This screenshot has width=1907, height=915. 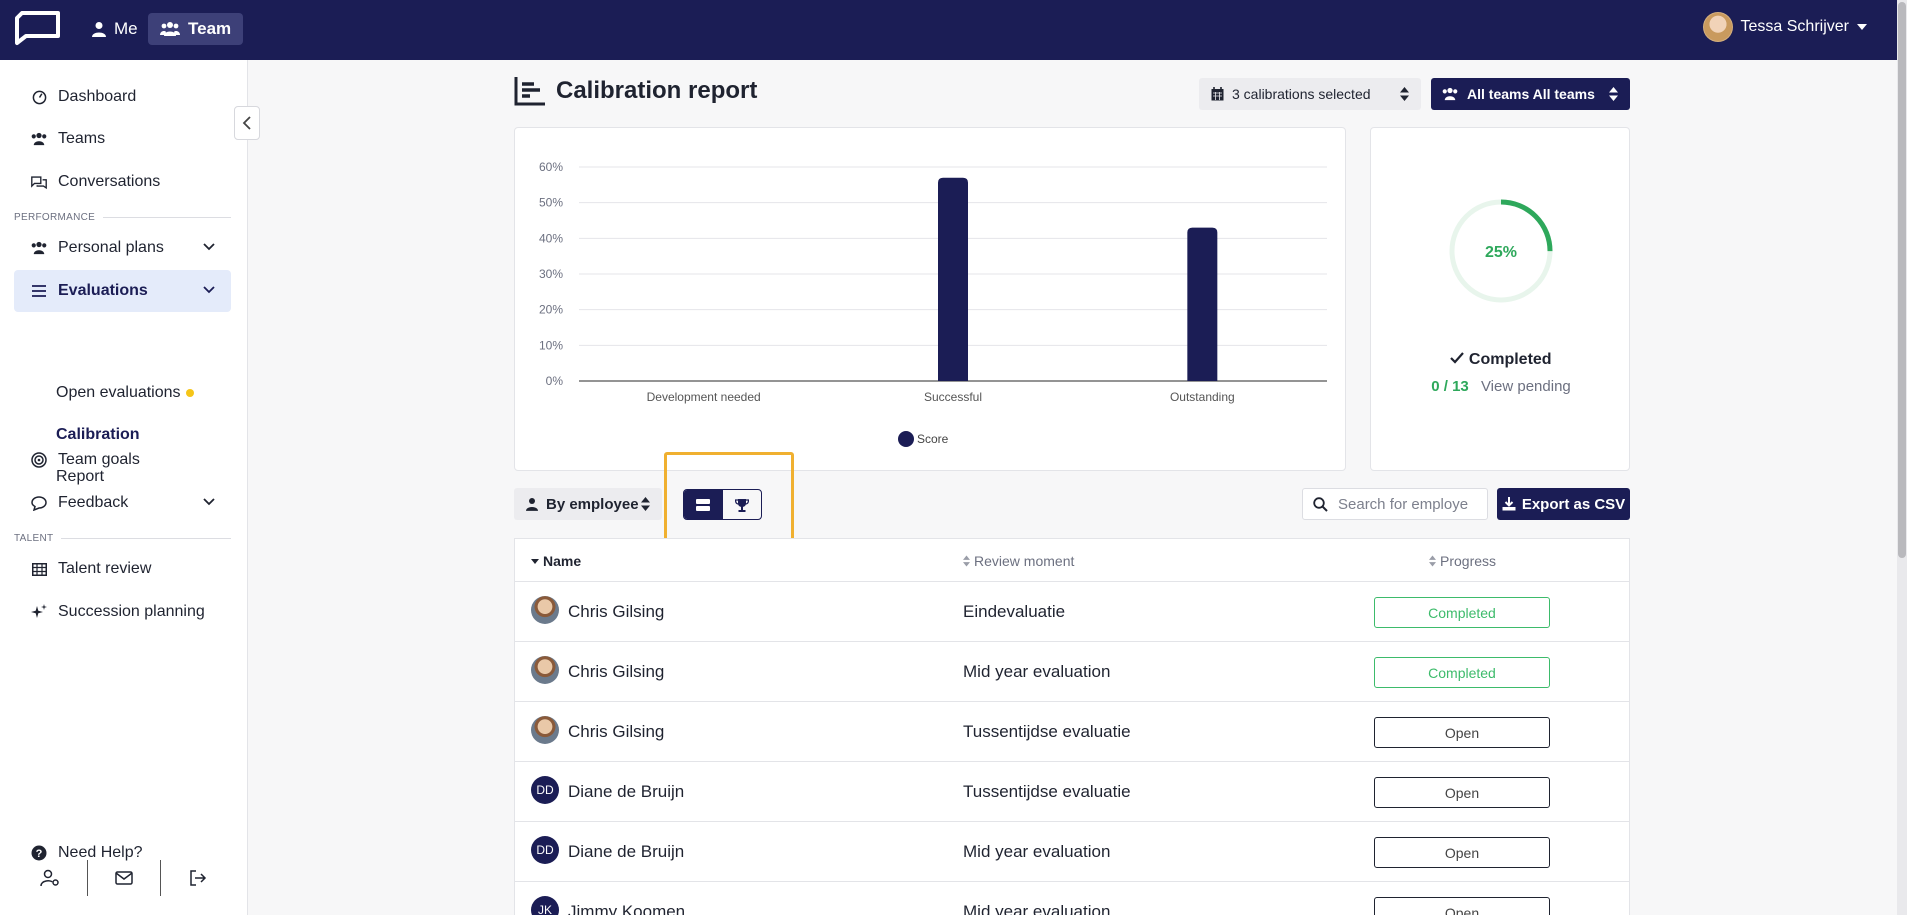 I want to click on sidebar-item-label: Succession planning, so click(x=131, y=611).